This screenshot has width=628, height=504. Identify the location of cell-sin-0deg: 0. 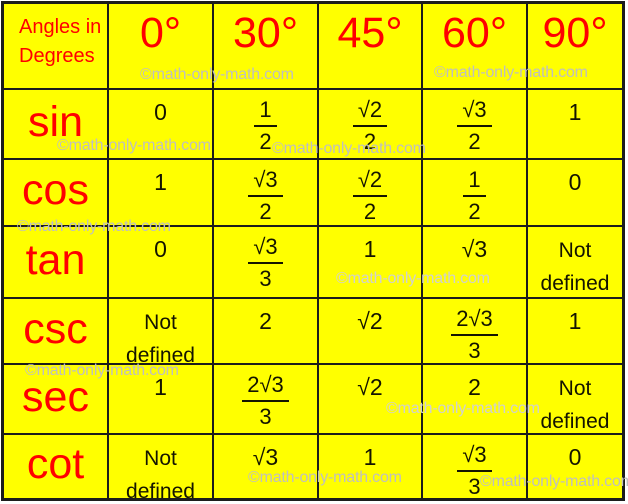
(160, 124).